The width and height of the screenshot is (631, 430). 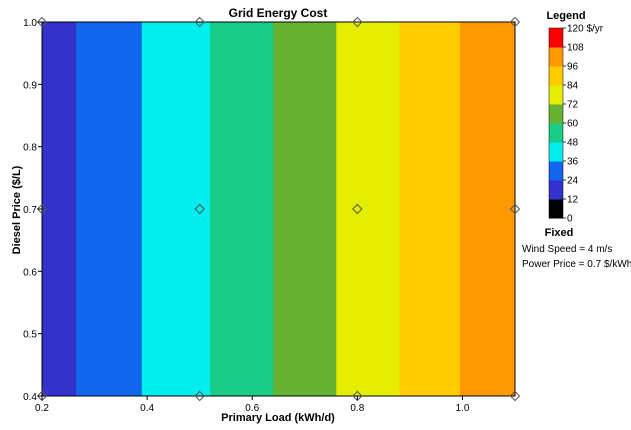 What do you see at coordinates (576, 264) in the screenshot?
I see `fixed-item-power-price: Power Price = 0.7 $/kWh` at bounding box center [576, 264].